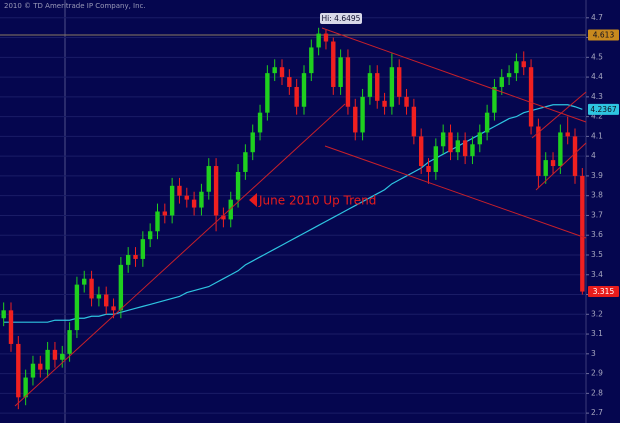 This screenshot has height=423, width=620. I want to click on y-tick-label: 3.1, so click(597, 333).